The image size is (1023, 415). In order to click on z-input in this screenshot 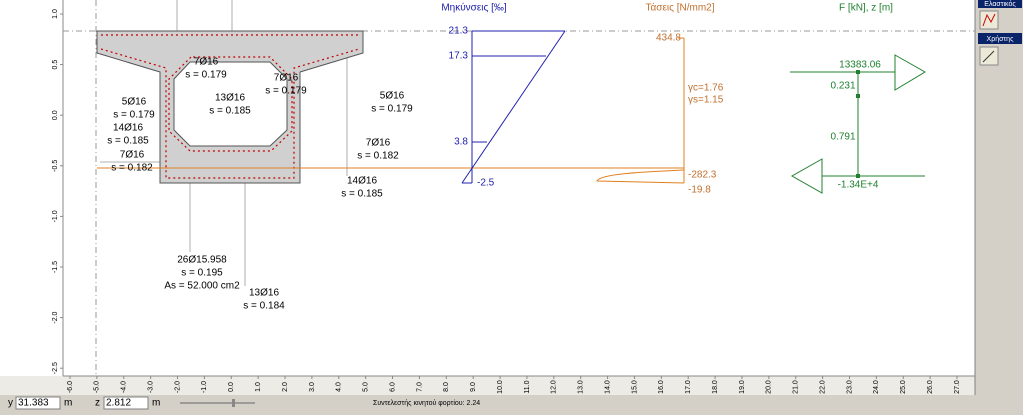, I will do `click(126, 403)`.